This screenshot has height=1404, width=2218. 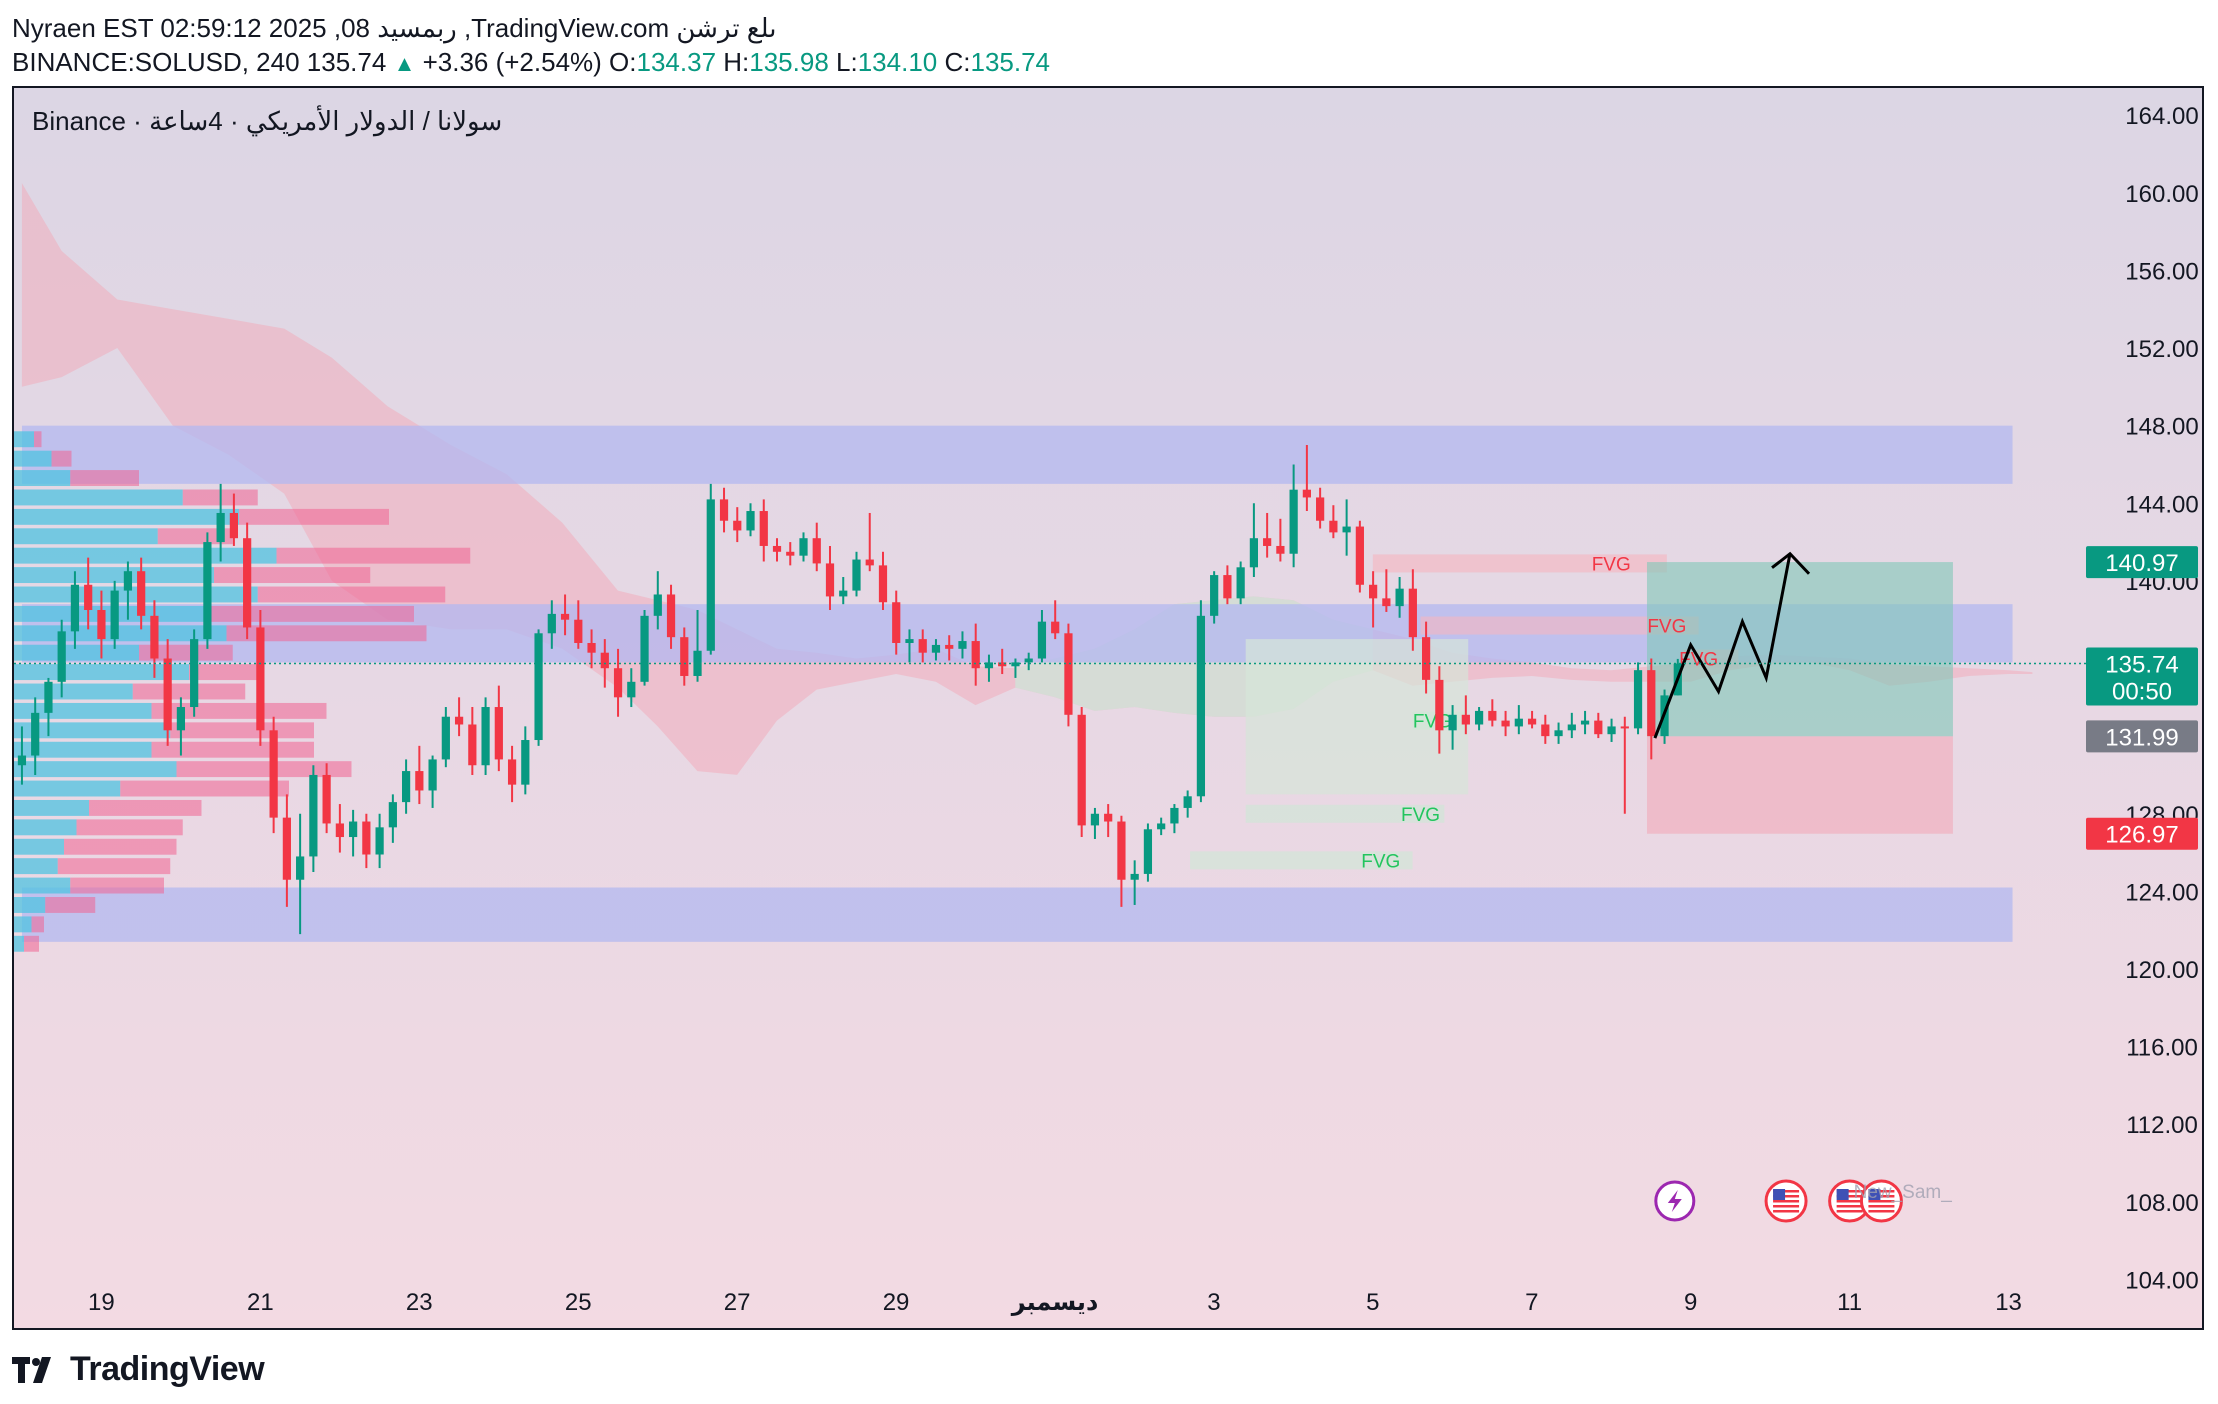 I want to click on high-value: 135.98, so click(x=789, y=62).